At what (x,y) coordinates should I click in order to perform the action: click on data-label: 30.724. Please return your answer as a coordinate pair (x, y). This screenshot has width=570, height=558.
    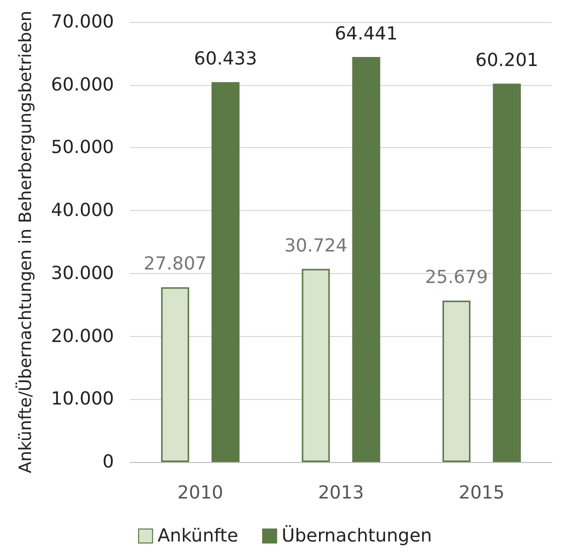
    Looking at the image, I should click on (316, 245).